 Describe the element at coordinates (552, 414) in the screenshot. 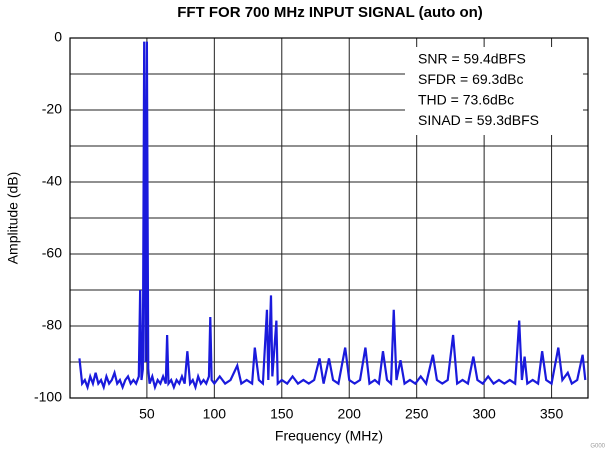

I see `x-tick-label: 350` at that location.